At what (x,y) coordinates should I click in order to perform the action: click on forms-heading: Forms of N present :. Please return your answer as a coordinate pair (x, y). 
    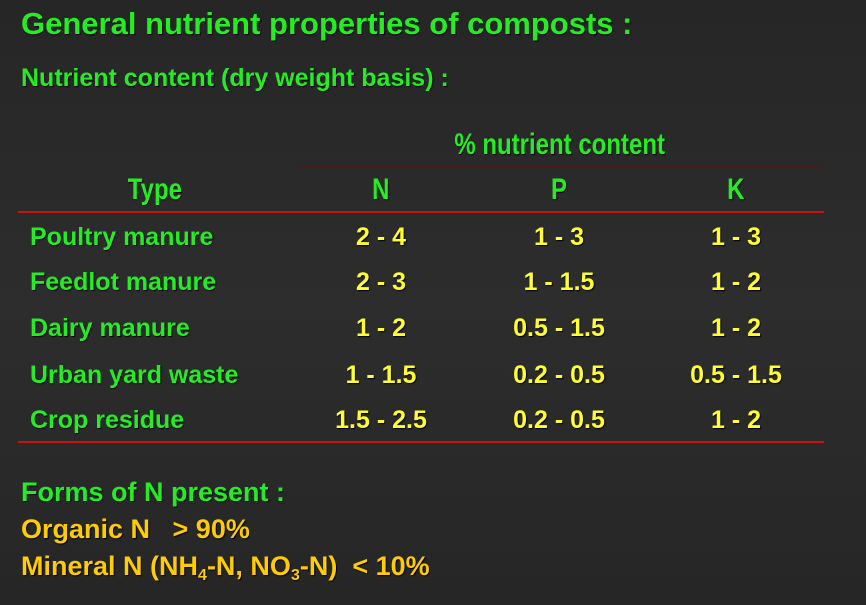
    Looking at the image, I should click on (153, 492).